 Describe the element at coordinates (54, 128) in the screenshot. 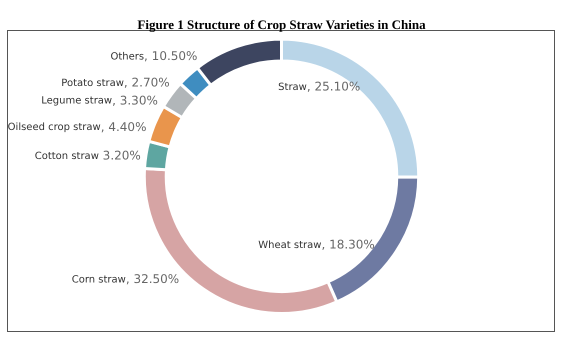

I see `slice-label: Oilseed crop straw` at that location.